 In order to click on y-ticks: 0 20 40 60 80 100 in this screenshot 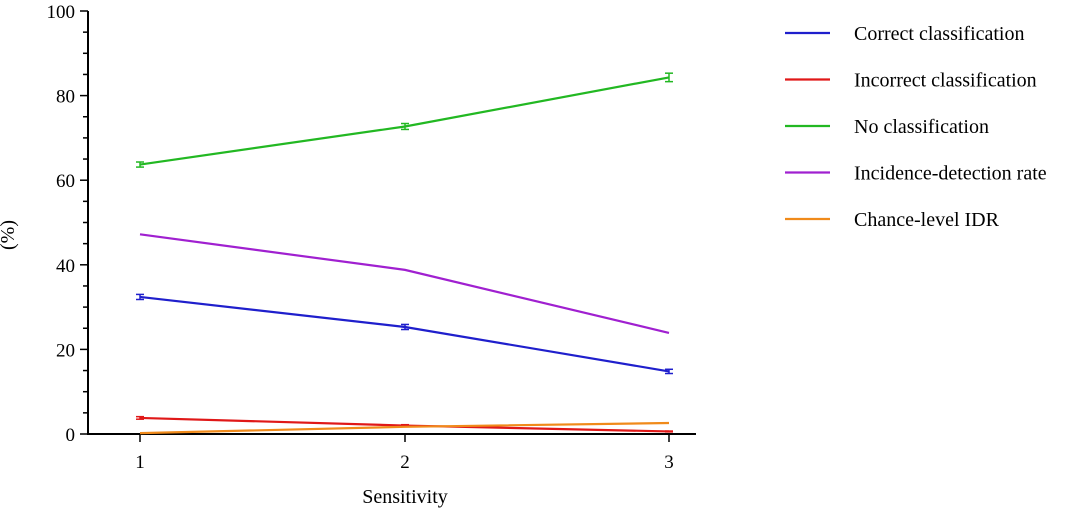, I will do `click(67, 224)`.